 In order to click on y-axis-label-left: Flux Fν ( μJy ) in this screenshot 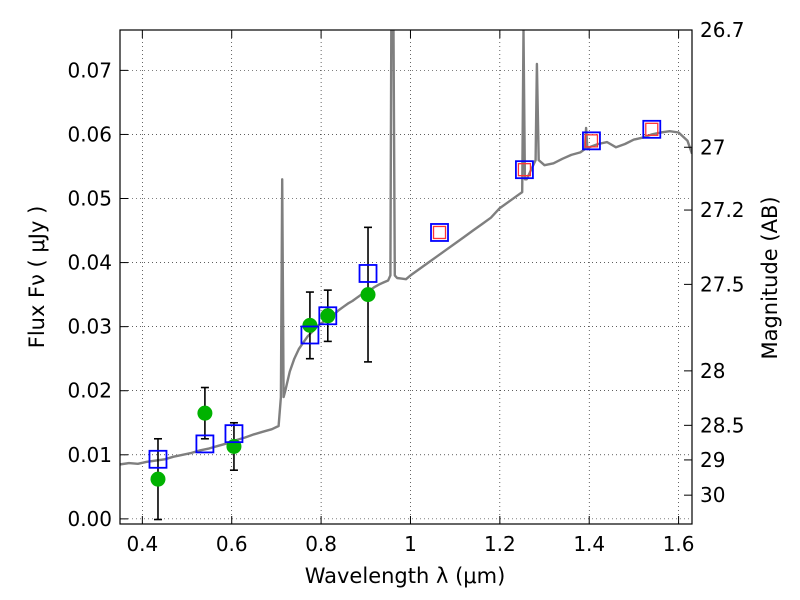, I will do `click(37, 277)`.